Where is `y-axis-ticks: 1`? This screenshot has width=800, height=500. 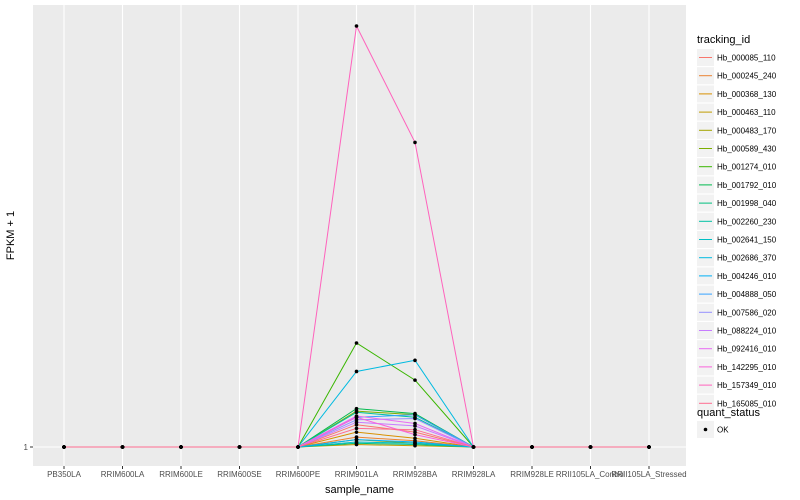 y-axis-ticks: 1 is located at coordinates (28, 447).